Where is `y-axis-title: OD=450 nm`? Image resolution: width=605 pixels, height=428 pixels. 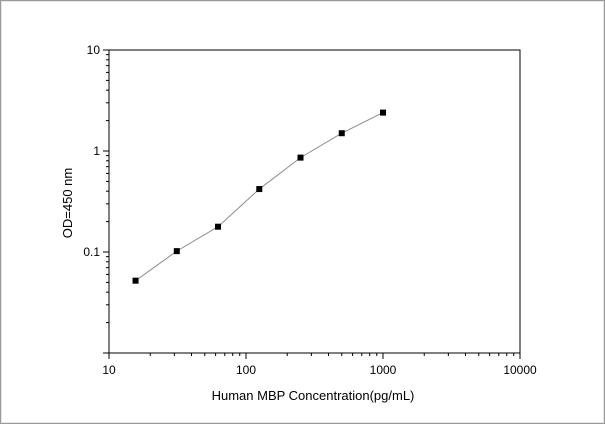
y-axis-title: OD=450 nm is located at coordinates (67, 203).